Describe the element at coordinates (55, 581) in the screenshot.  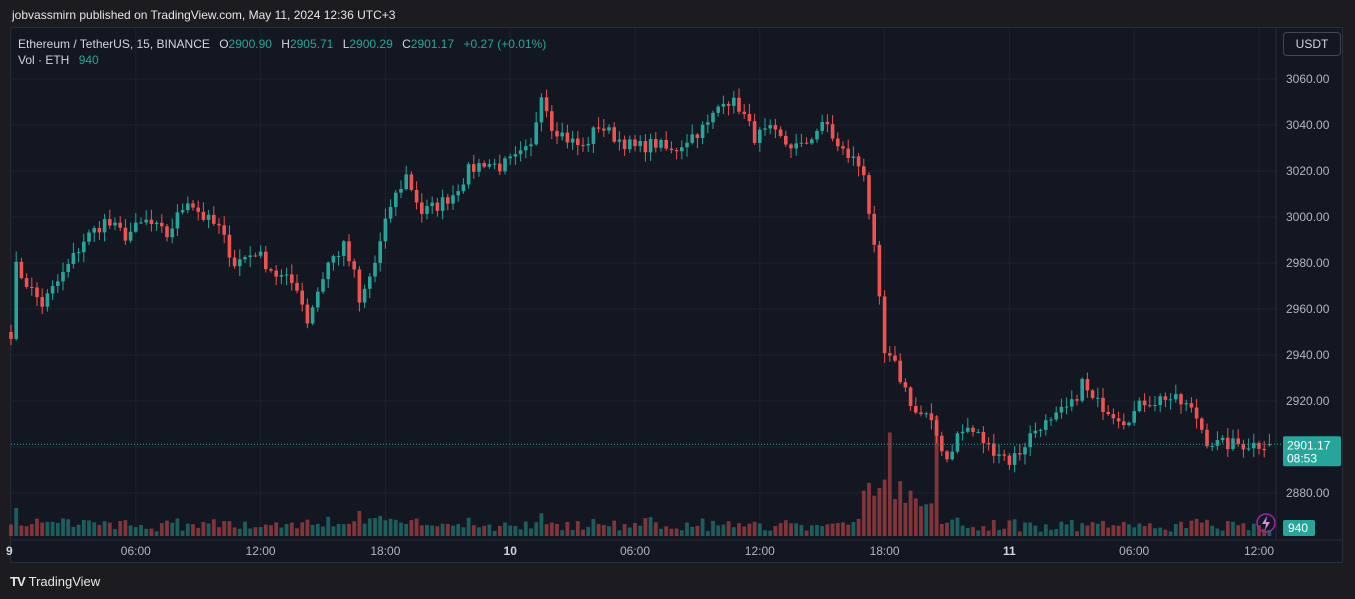
I see `tradingview-brand: TV TradingView` at that location.